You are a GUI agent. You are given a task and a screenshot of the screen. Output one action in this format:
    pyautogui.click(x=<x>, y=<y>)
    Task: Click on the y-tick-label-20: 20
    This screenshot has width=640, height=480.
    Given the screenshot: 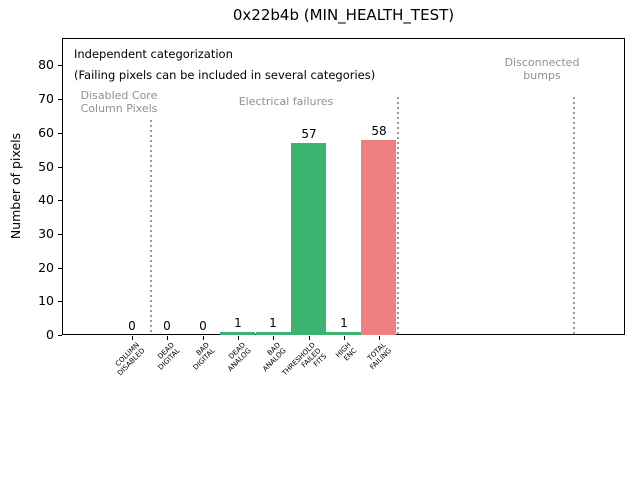 What is the action you would take?
    pyautogui.click(x=46, y=267)
    